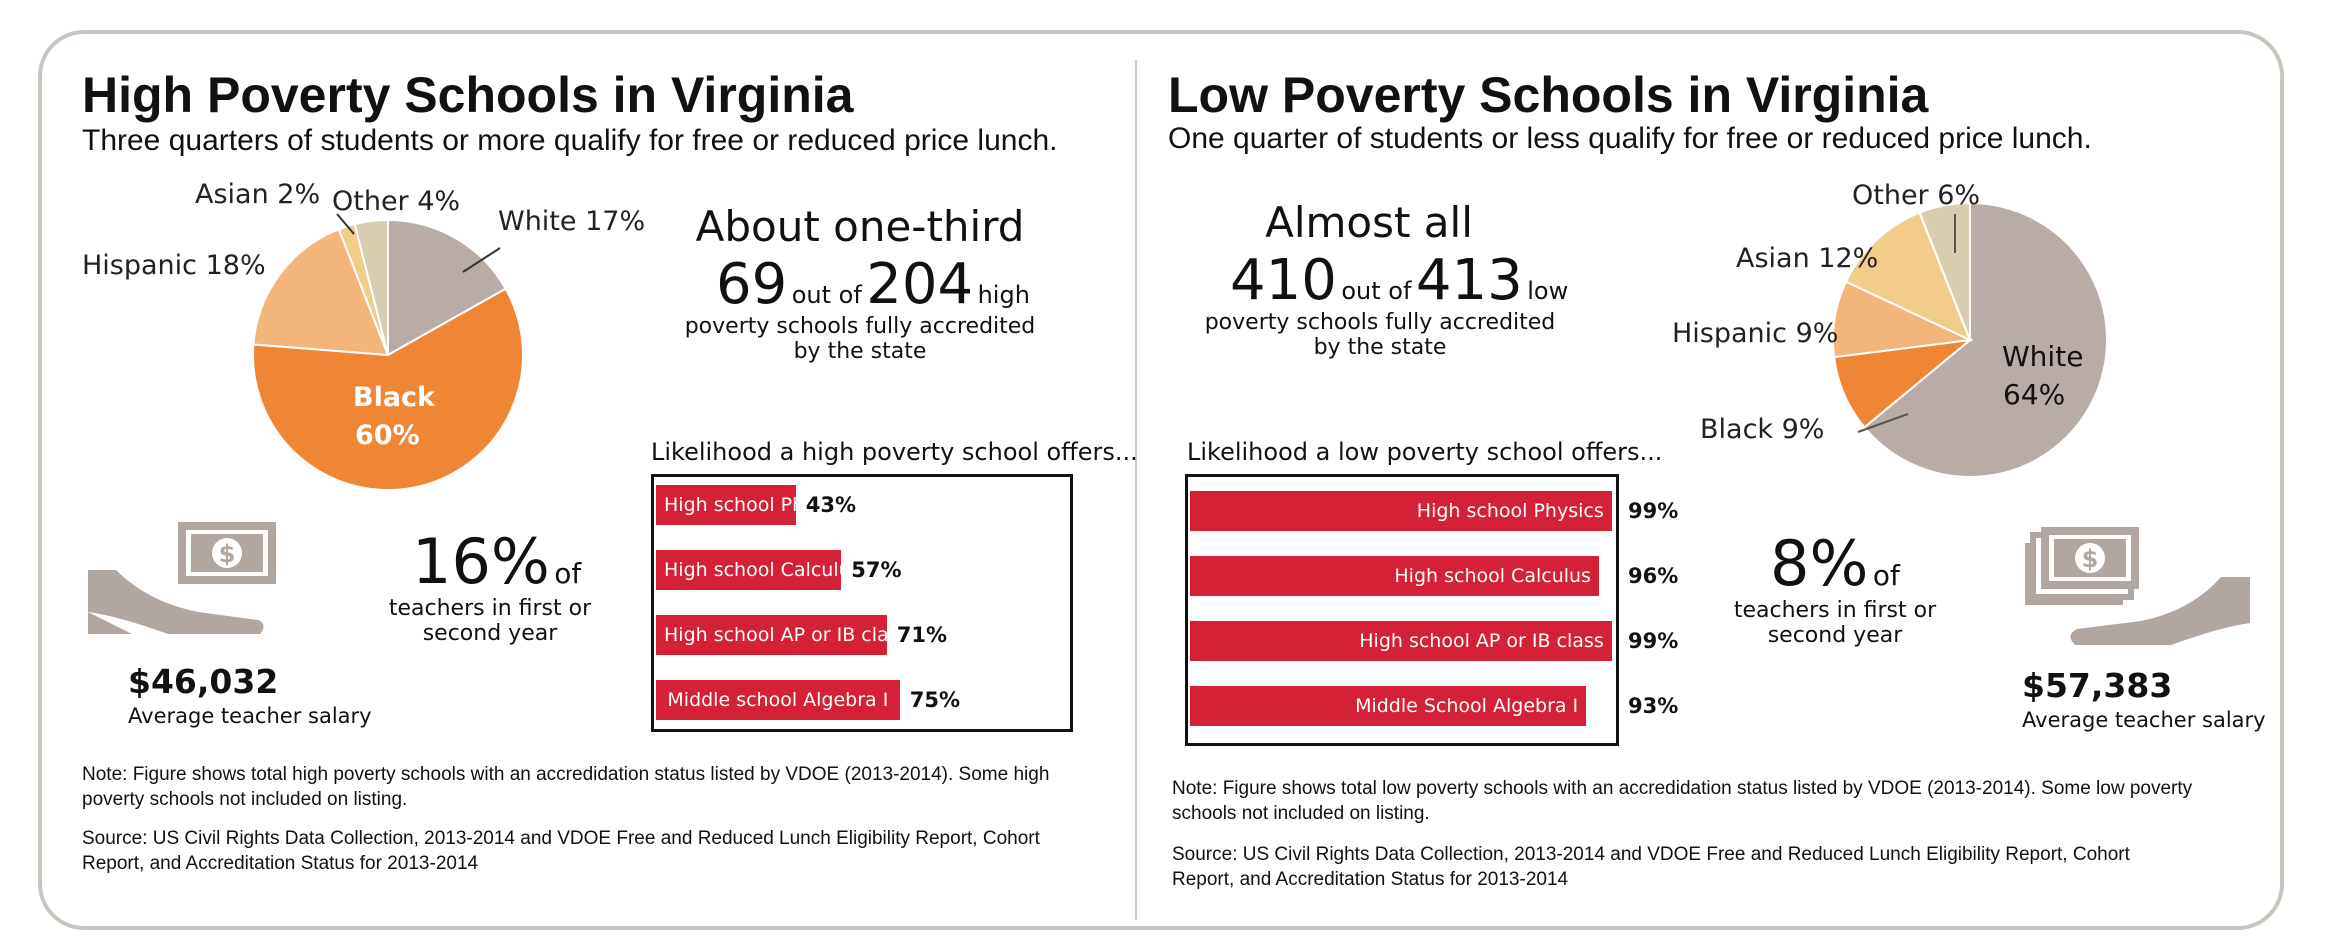 Image resolution: width=2326 pixels, height=946 pixels. I want to click on right-accredited-count: 410, so click(1283, 280).